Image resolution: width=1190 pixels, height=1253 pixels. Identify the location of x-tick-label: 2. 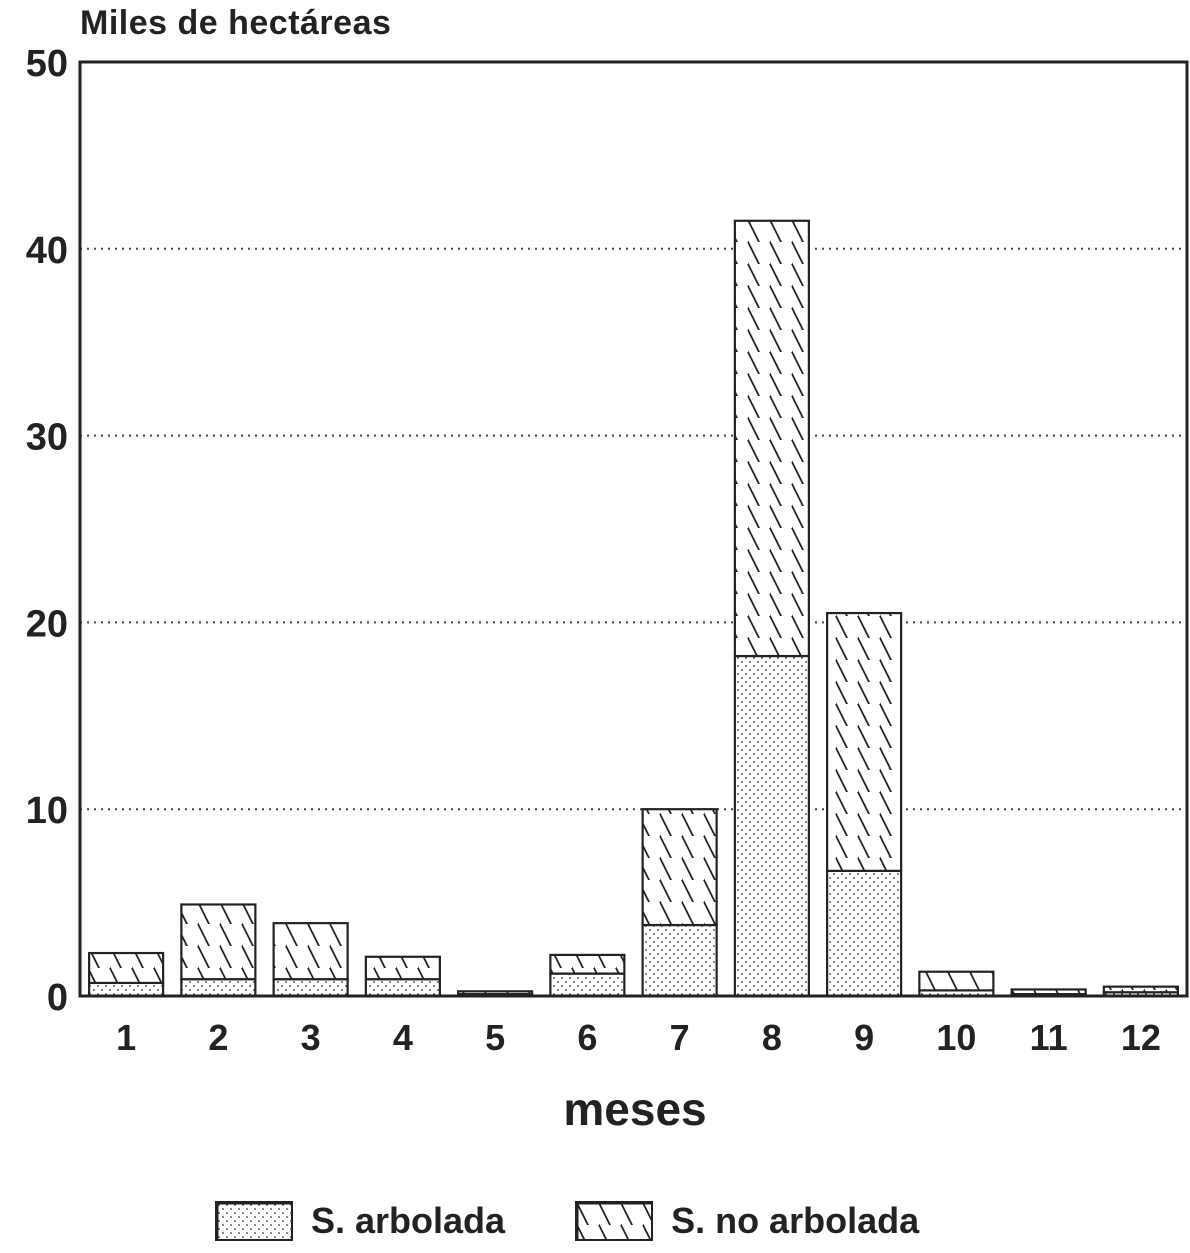
(218, 1037).